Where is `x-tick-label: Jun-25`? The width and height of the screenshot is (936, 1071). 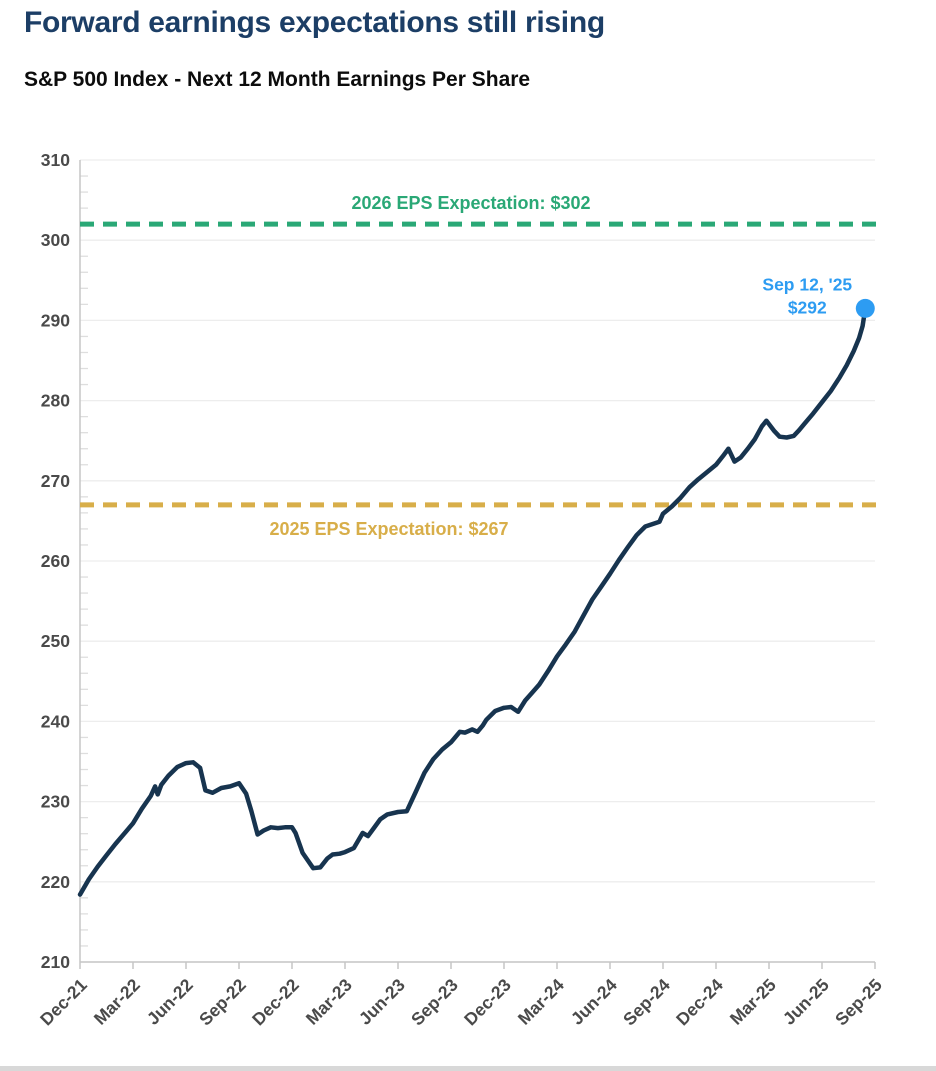 x-tick-label: Jun-25 is located at coordinates (806, 1001).